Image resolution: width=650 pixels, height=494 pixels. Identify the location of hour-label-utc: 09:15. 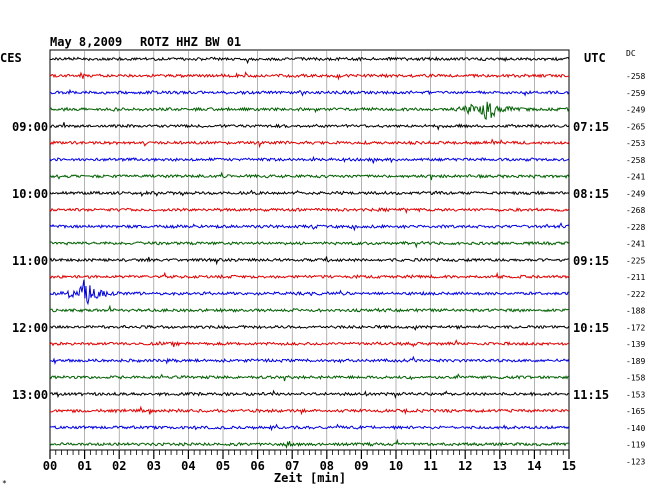
(591, 261).